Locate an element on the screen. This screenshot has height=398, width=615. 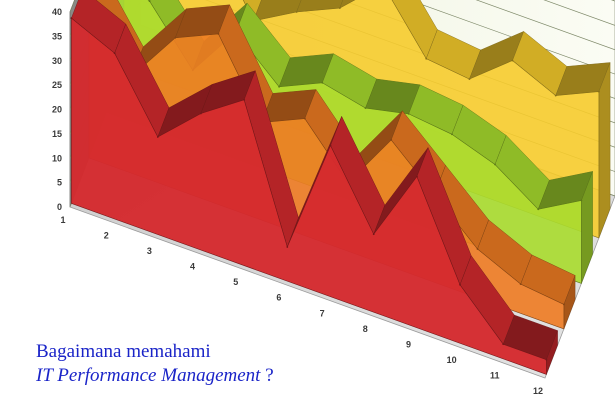
y-tick-label: 5 is located at coordinates (59, 183).